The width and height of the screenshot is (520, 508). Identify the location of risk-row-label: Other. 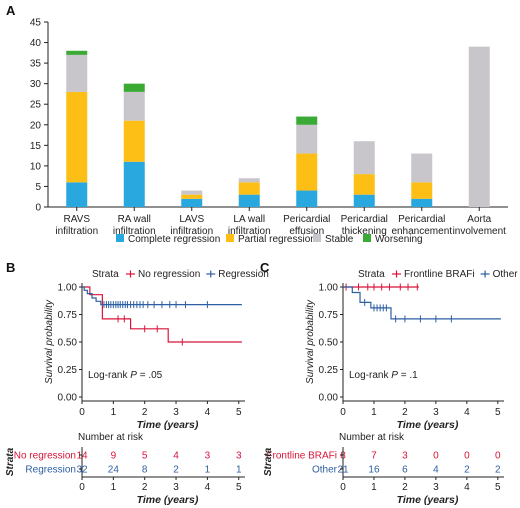
(325, 470).